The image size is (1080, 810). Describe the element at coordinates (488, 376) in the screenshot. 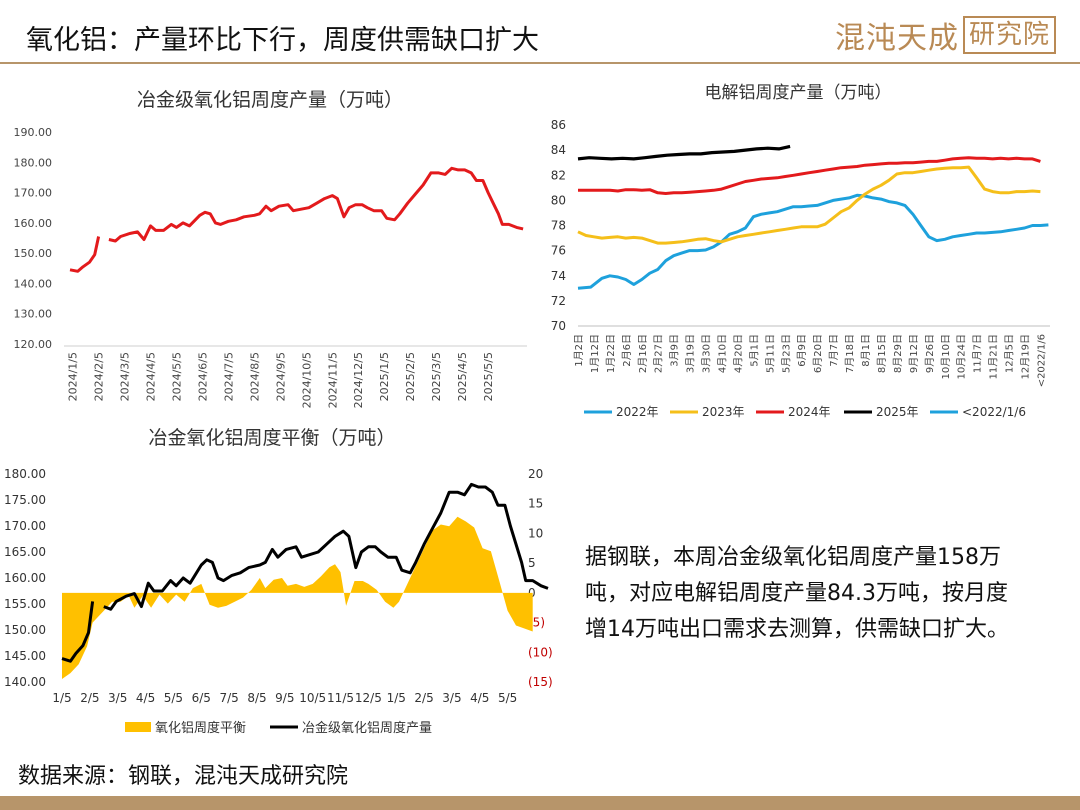

I see `x-tick-label: 2025/5/5` at that location.